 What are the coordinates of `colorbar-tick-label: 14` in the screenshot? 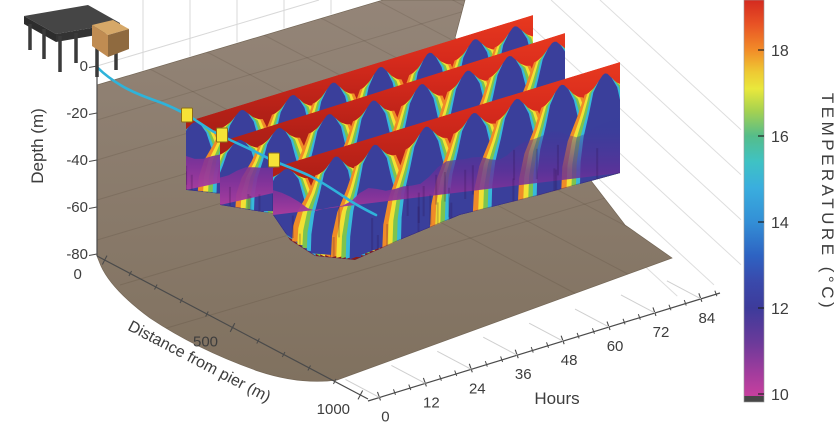 It's located at (780, 223).